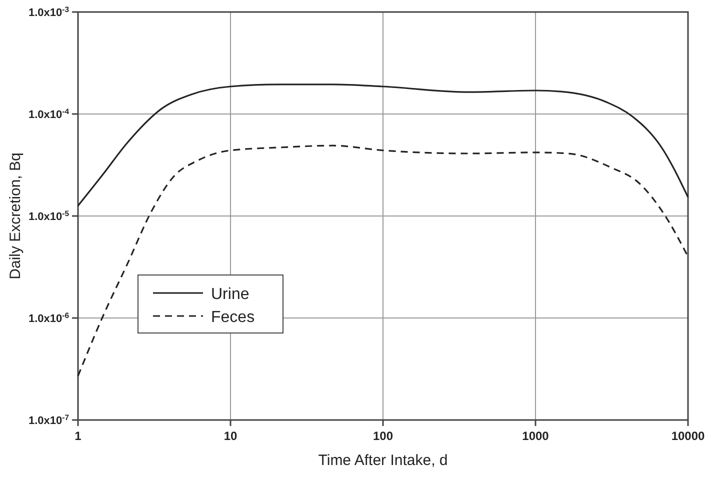  Describe the element at coordinates (383, 460) in the screenshot. I see `x-axis-title: Time After Intake, d` at that location.